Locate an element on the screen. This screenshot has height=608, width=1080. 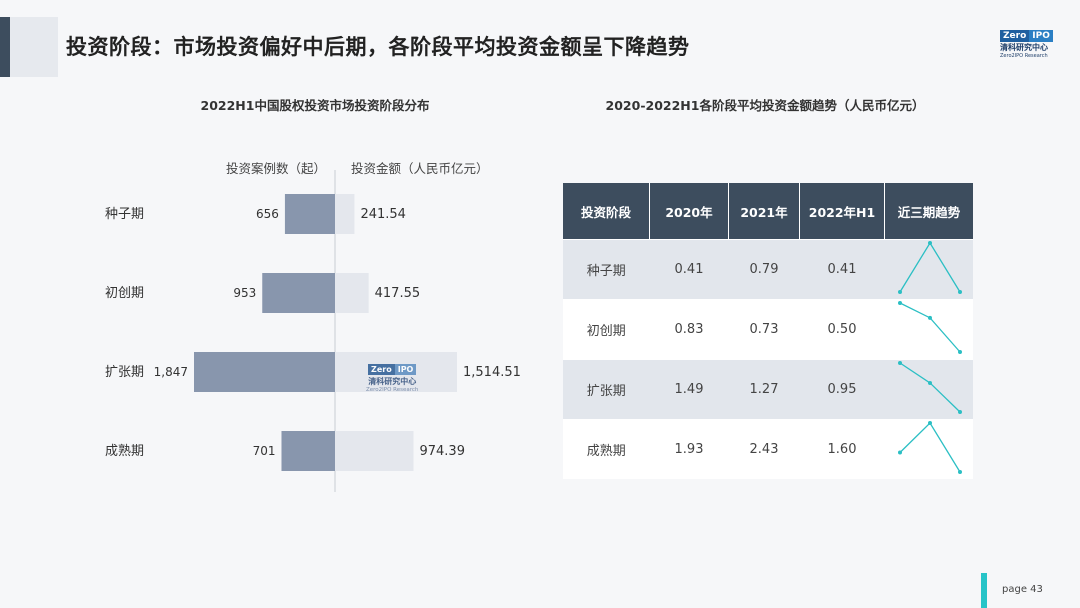
logo-mark-right: IPO is located at coordinates (1041, 36).